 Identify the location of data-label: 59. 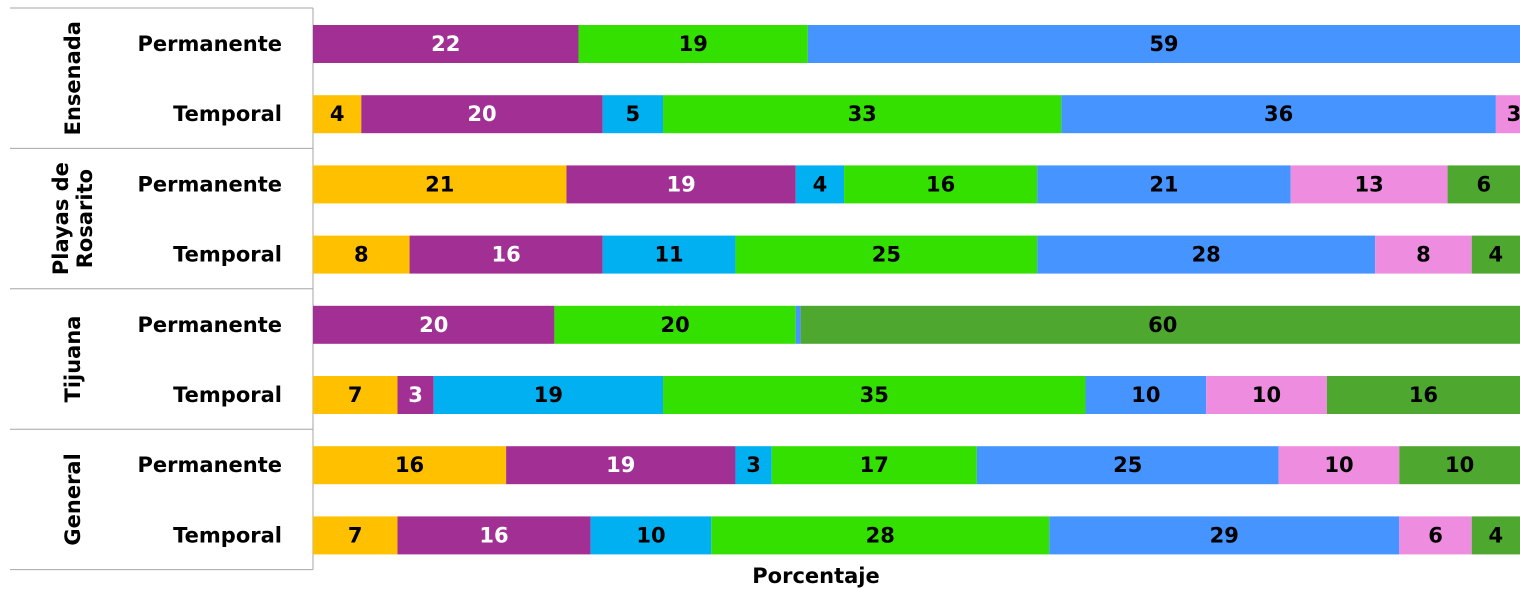
(1163, 44).